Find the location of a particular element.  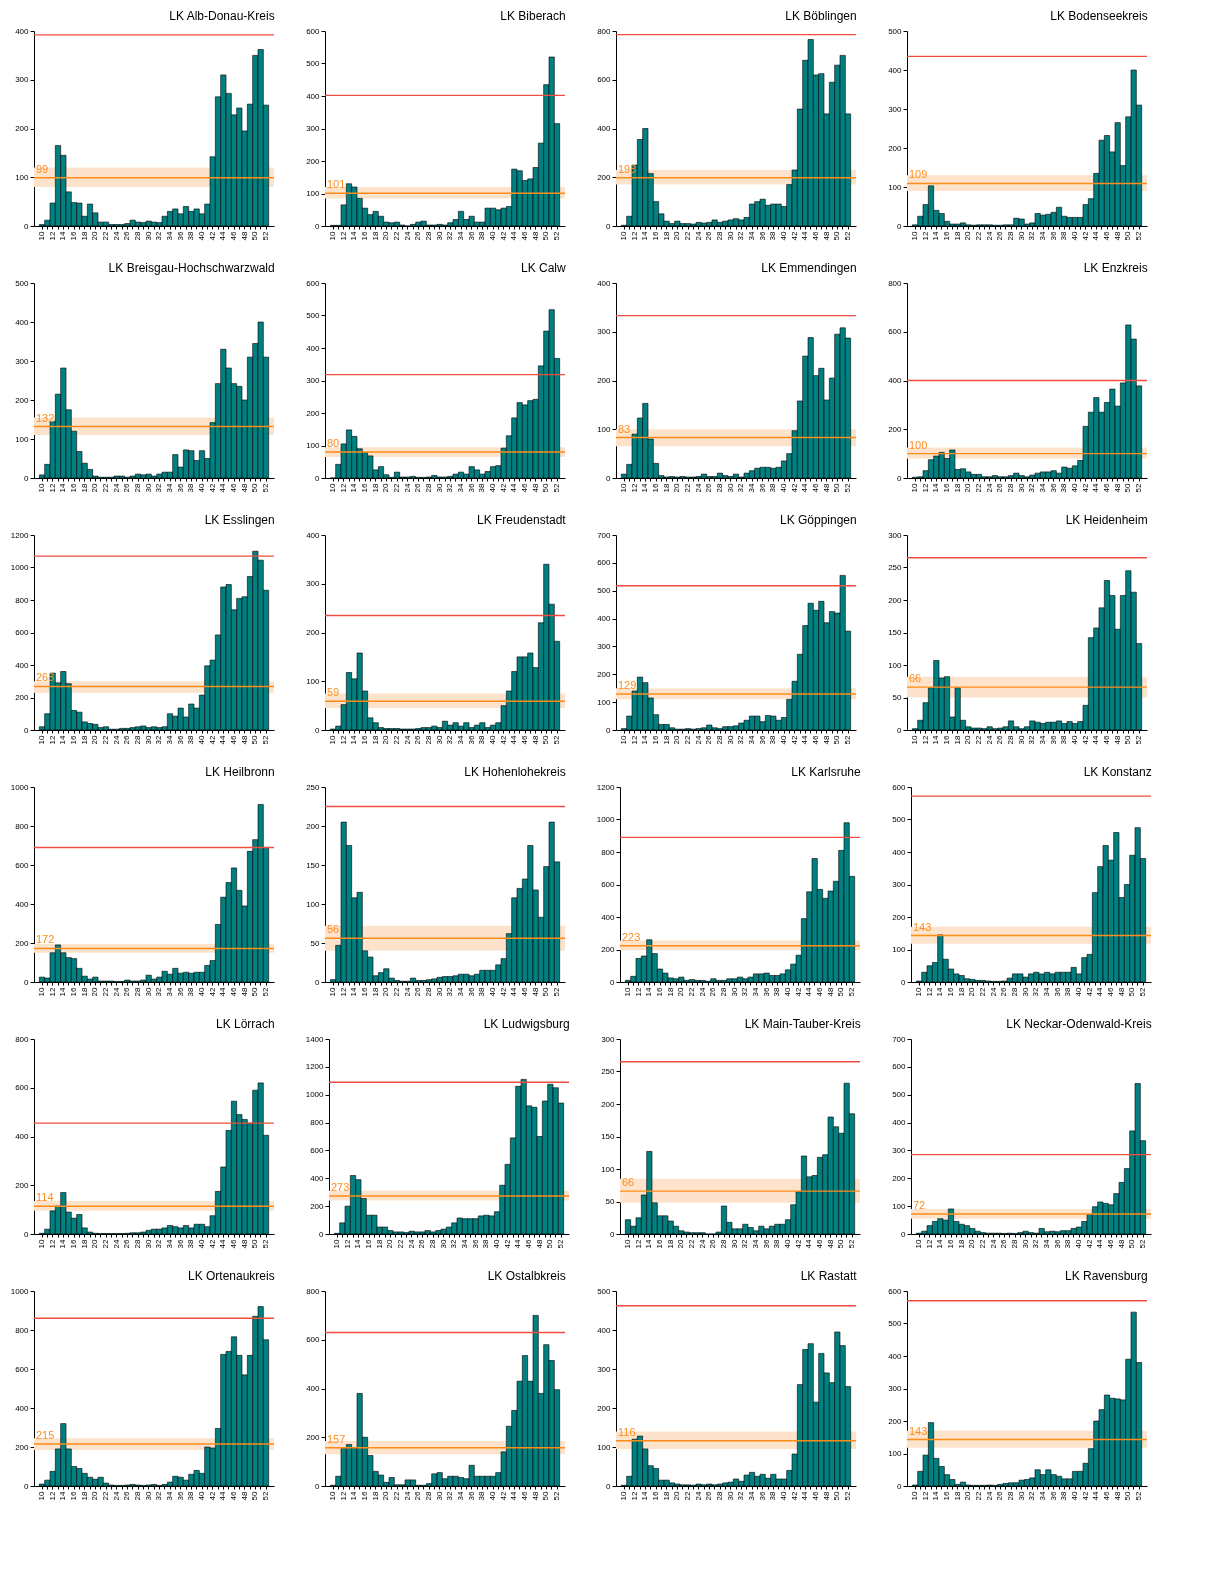

ref-line-label: 116 is located at coordinates (627, 1431).